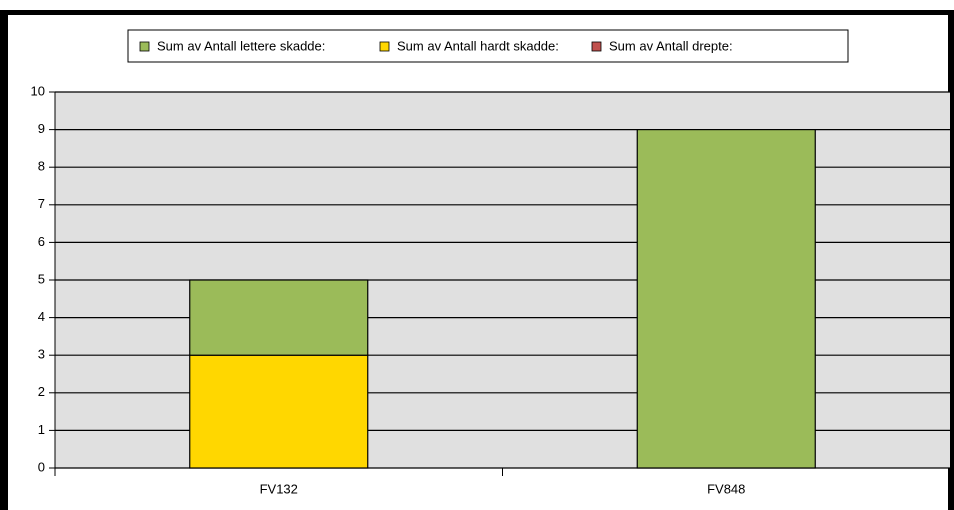 The width and height of the screenshot is (954, 510). What do you see at coordinates (41, 241) in the screenshot?
I see `y-tick-label: 6` at bounding box center [41, 241].